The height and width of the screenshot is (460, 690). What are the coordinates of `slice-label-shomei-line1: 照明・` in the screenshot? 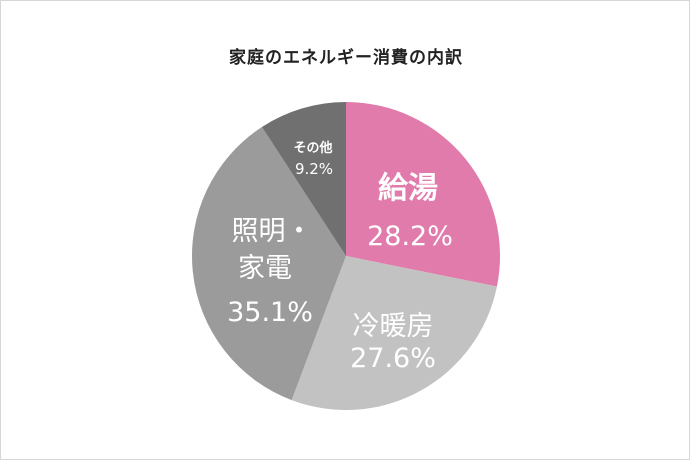 It's located at (272, 231).